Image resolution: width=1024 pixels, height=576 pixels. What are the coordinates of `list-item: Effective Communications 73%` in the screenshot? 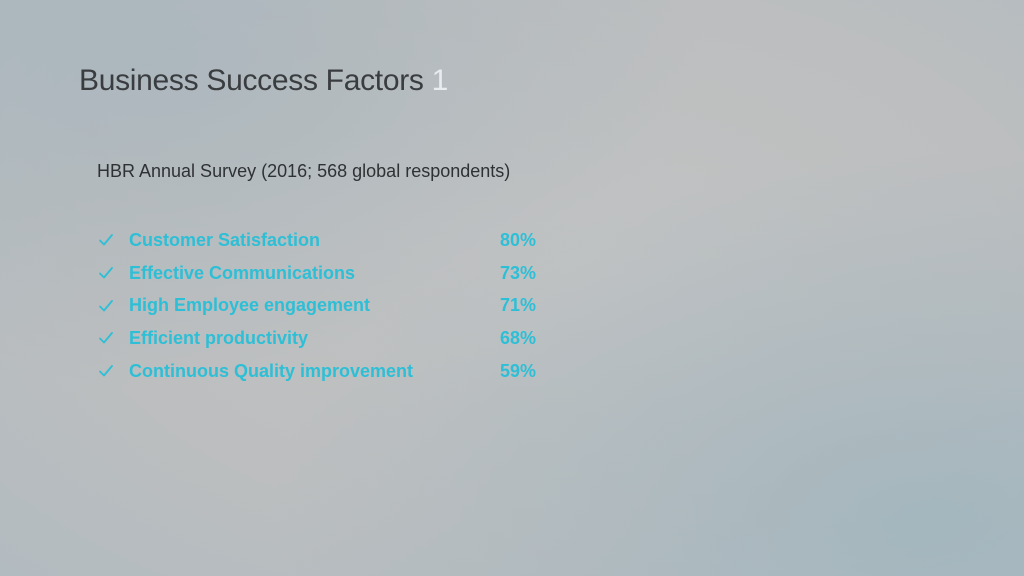 It's located at (316, 273).